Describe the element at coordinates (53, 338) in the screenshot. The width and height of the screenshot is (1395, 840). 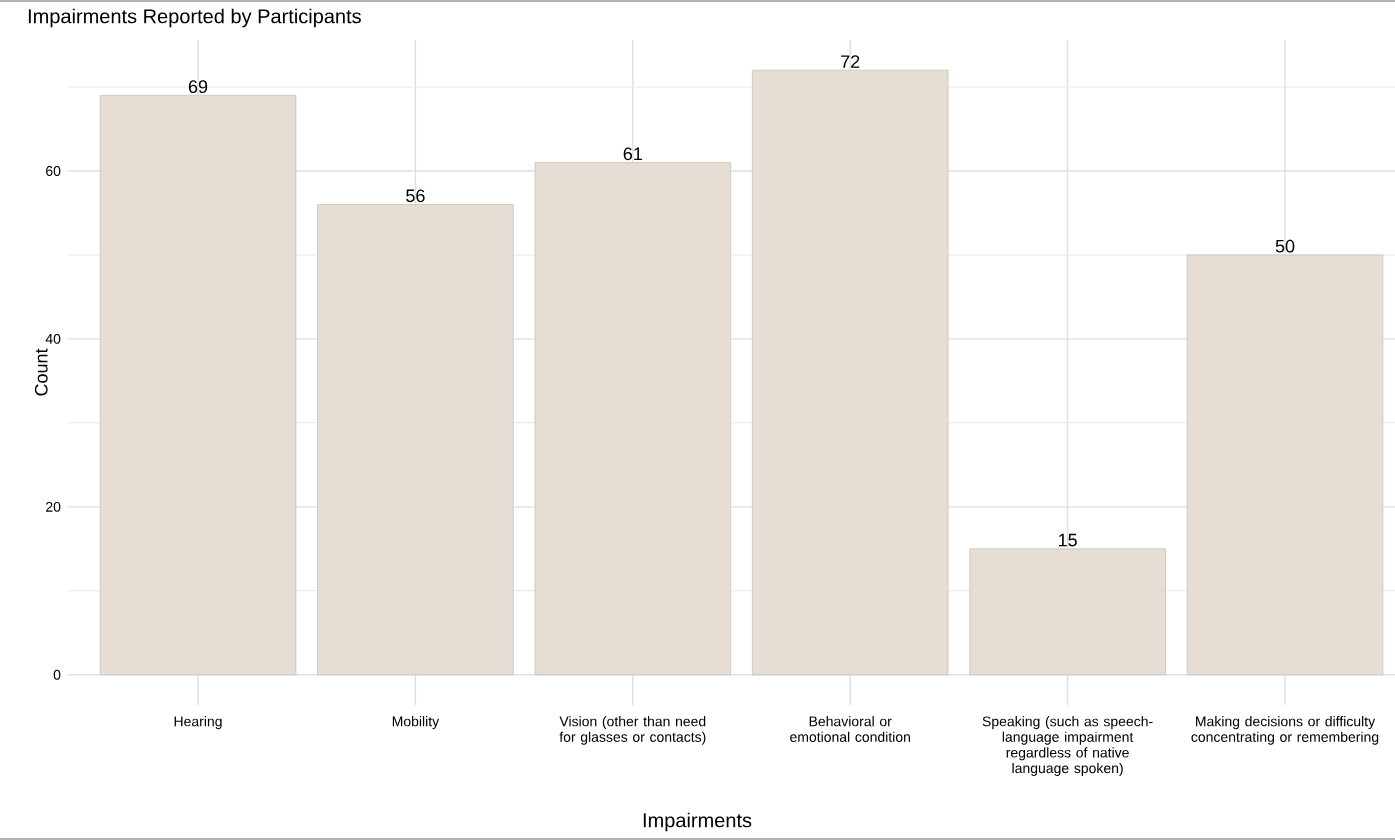
I see `y-tick-label: 40` at that location.